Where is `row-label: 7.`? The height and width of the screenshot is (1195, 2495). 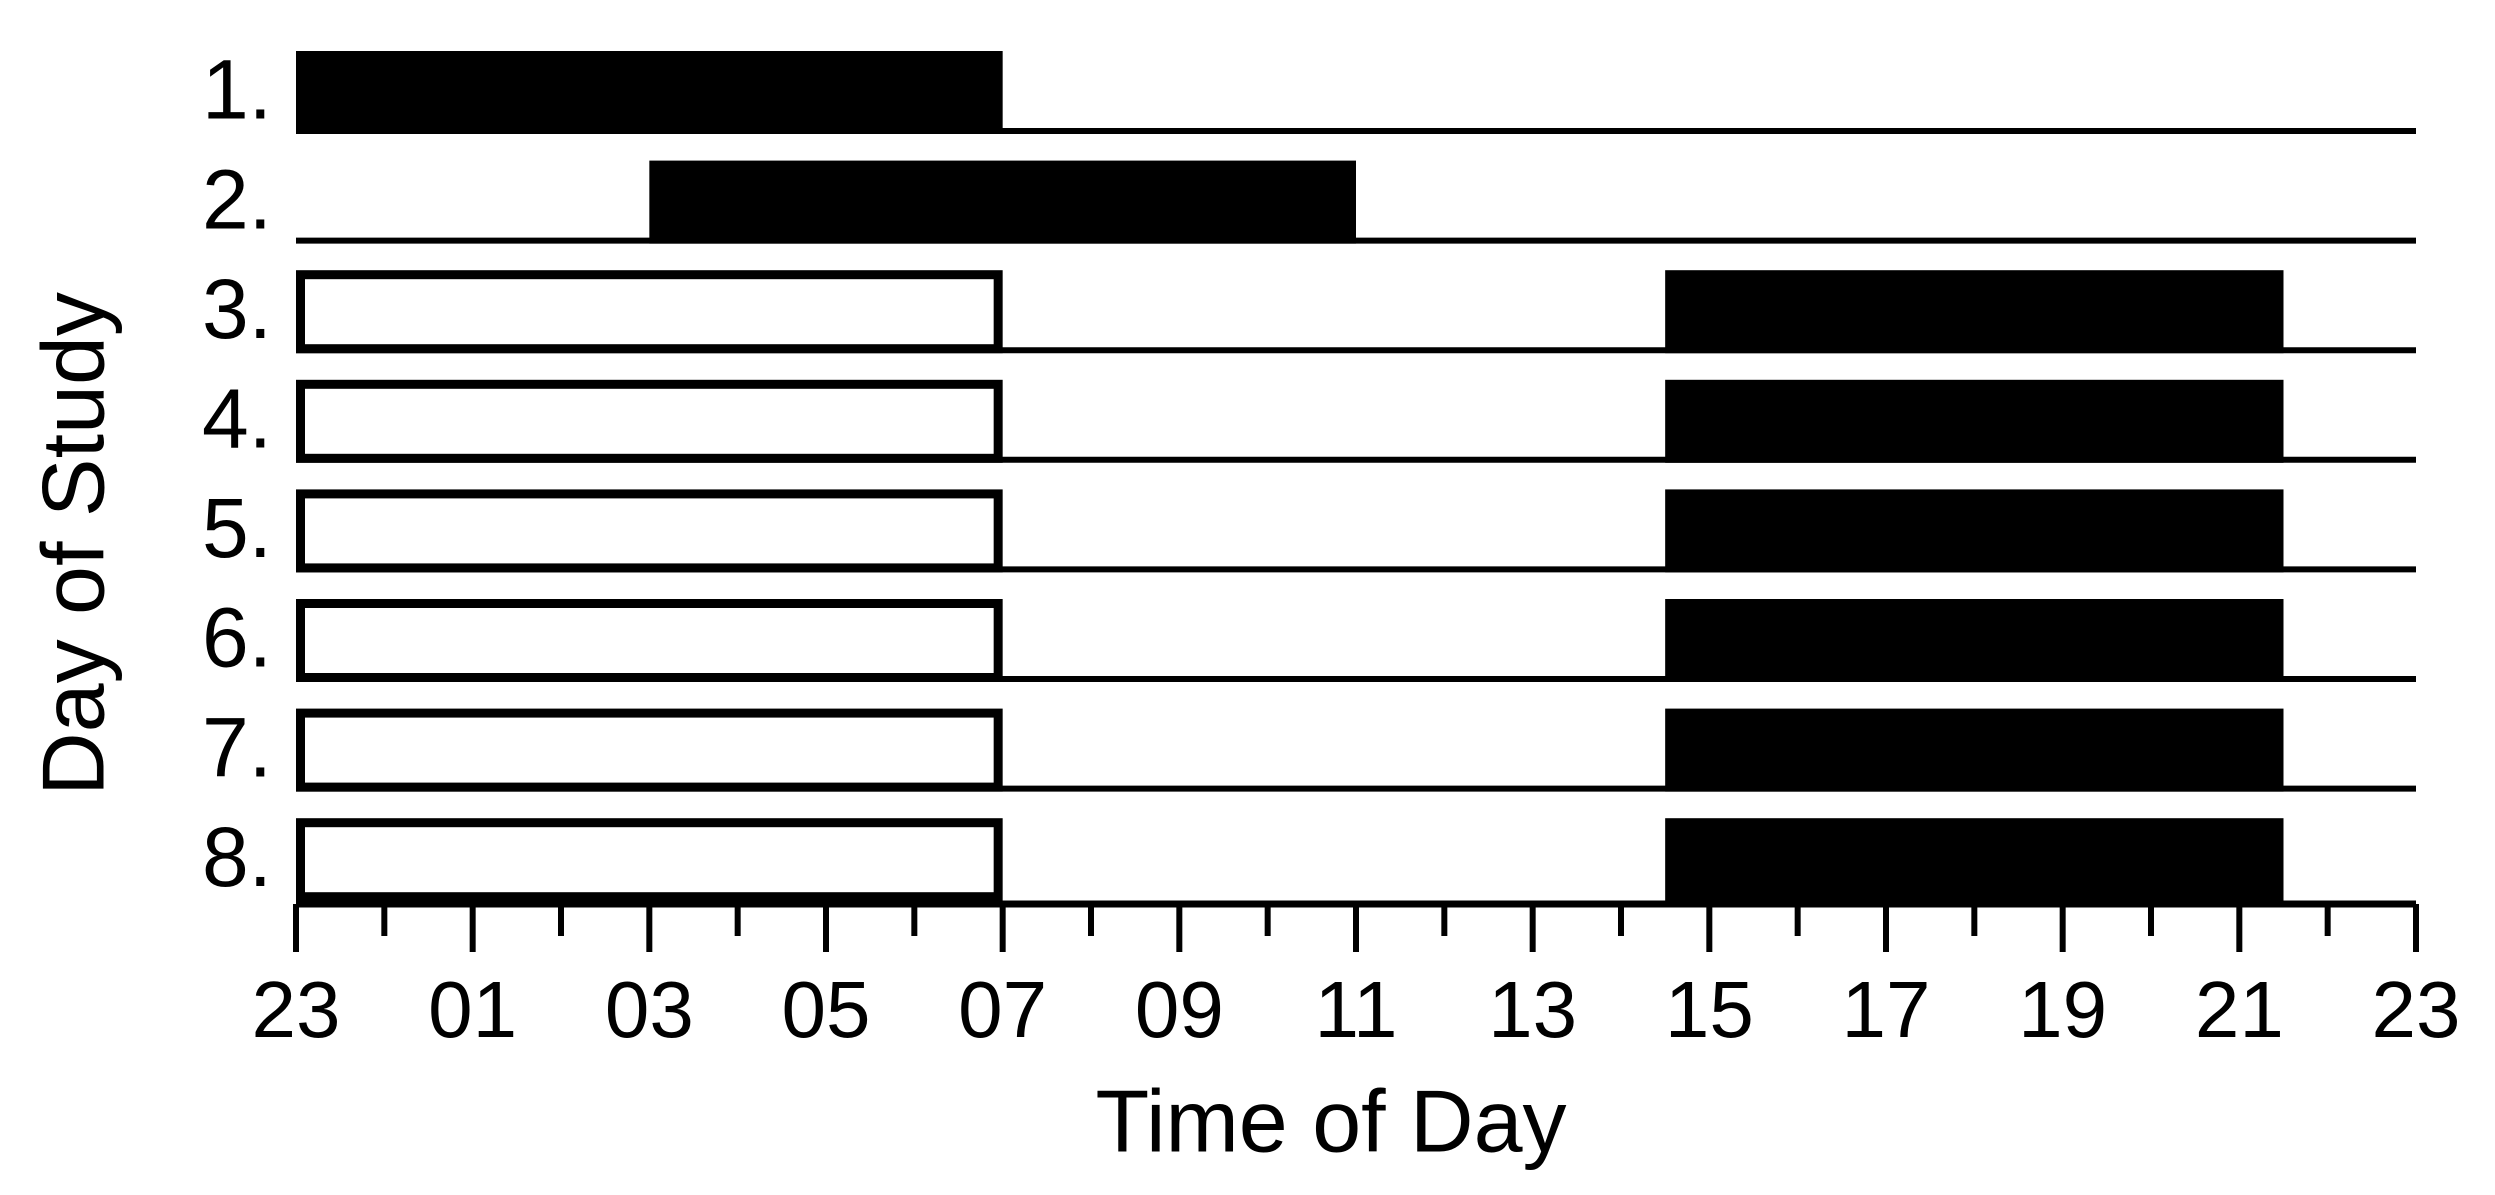 row-label: 7. is located at coordinates (237, 747).